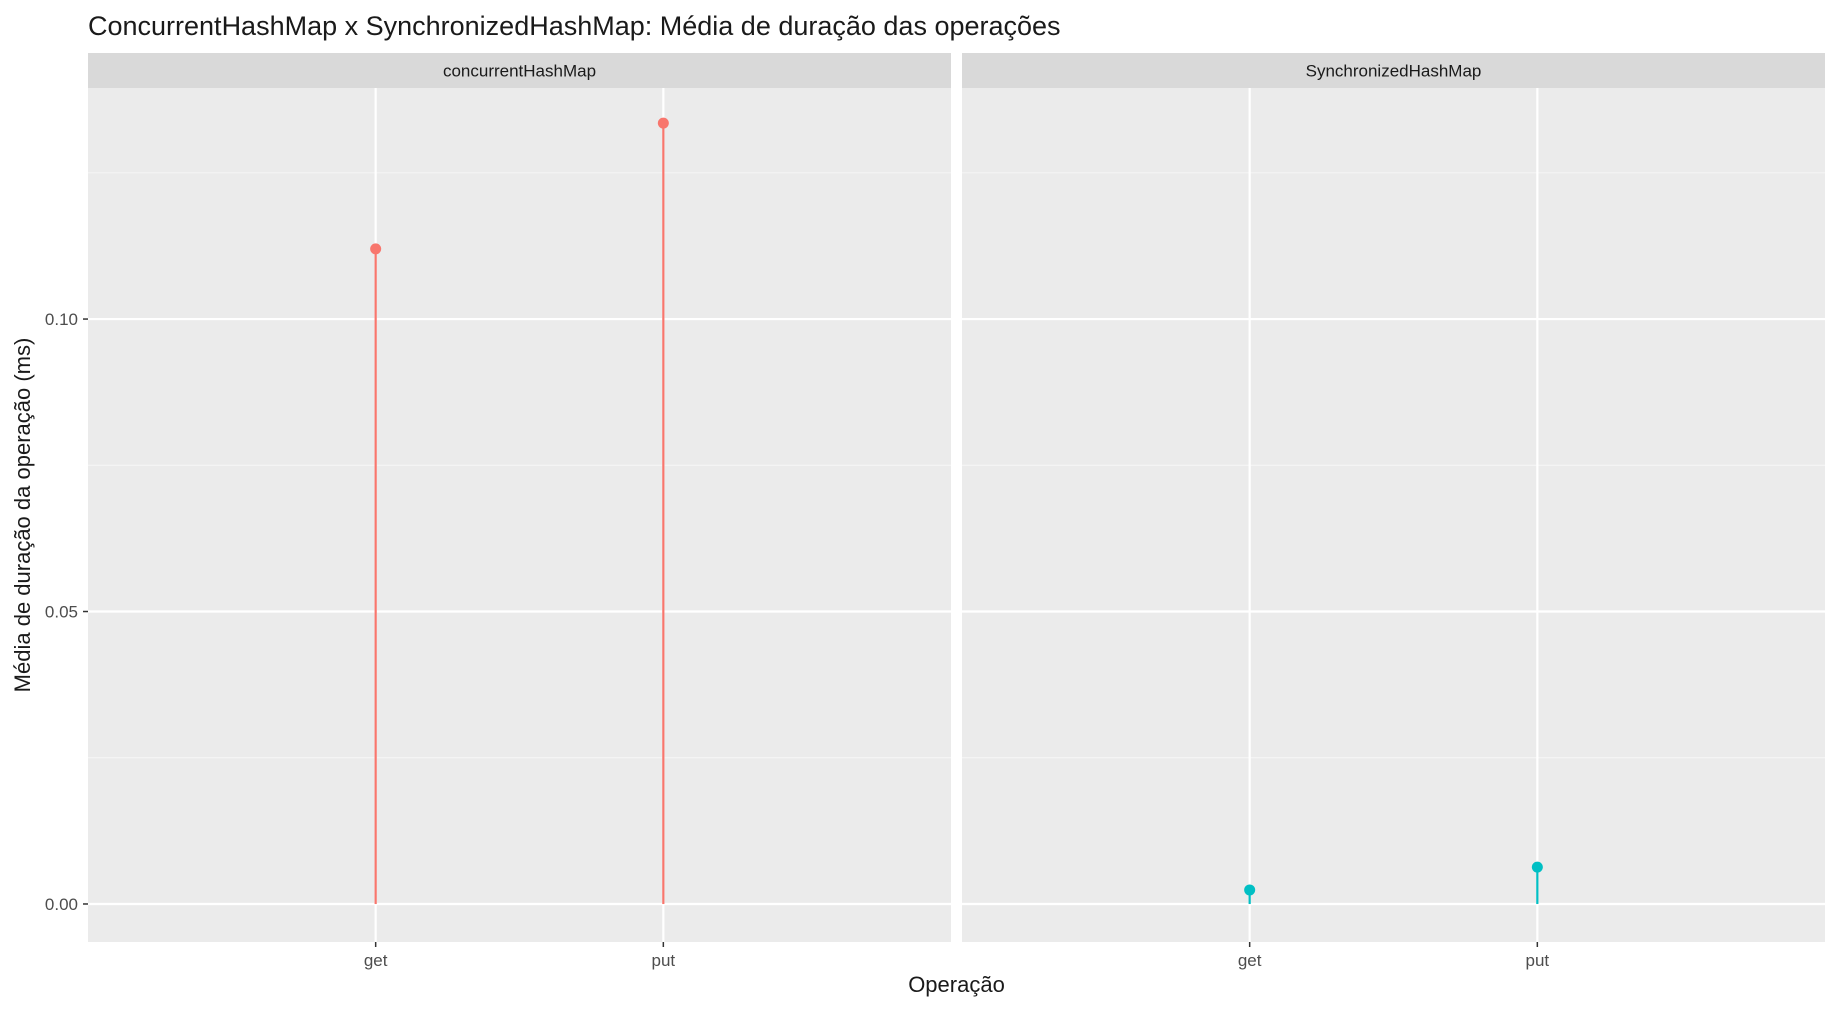 The image size is (1835, 1018). I want to click on y-tick-label: 0.10, so click(61, 319).